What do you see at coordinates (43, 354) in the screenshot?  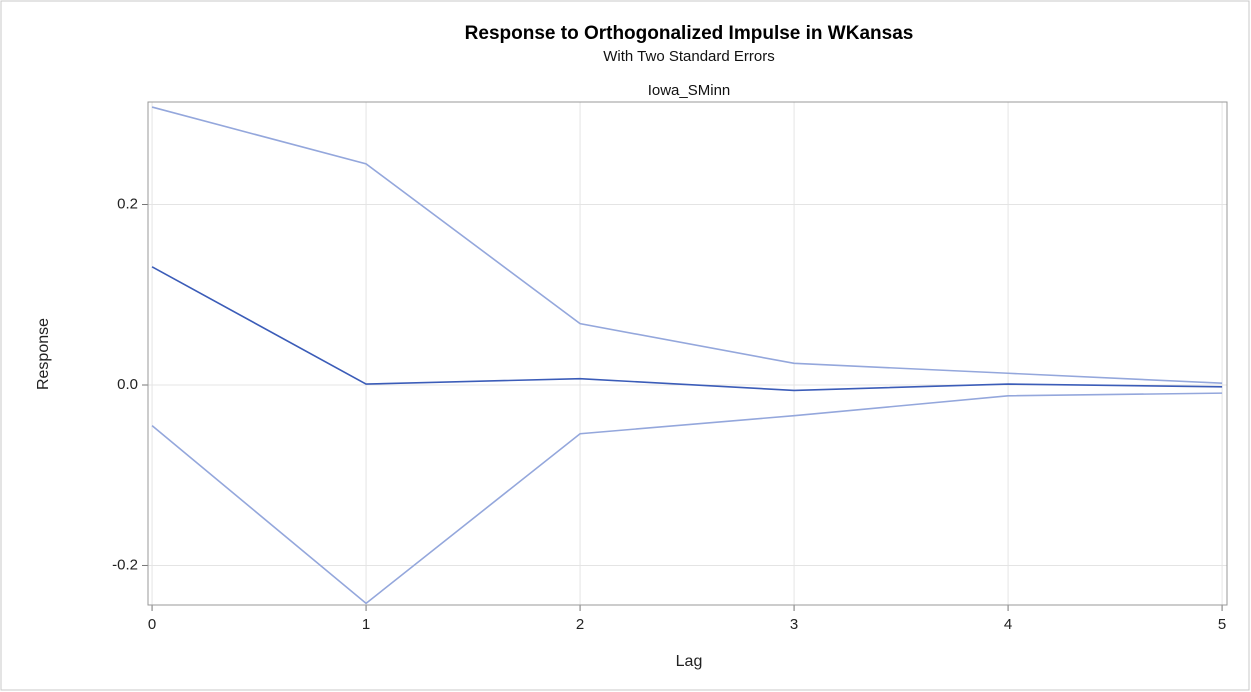 I see `y-axis-label: Response` at bounding box center [43, 354].